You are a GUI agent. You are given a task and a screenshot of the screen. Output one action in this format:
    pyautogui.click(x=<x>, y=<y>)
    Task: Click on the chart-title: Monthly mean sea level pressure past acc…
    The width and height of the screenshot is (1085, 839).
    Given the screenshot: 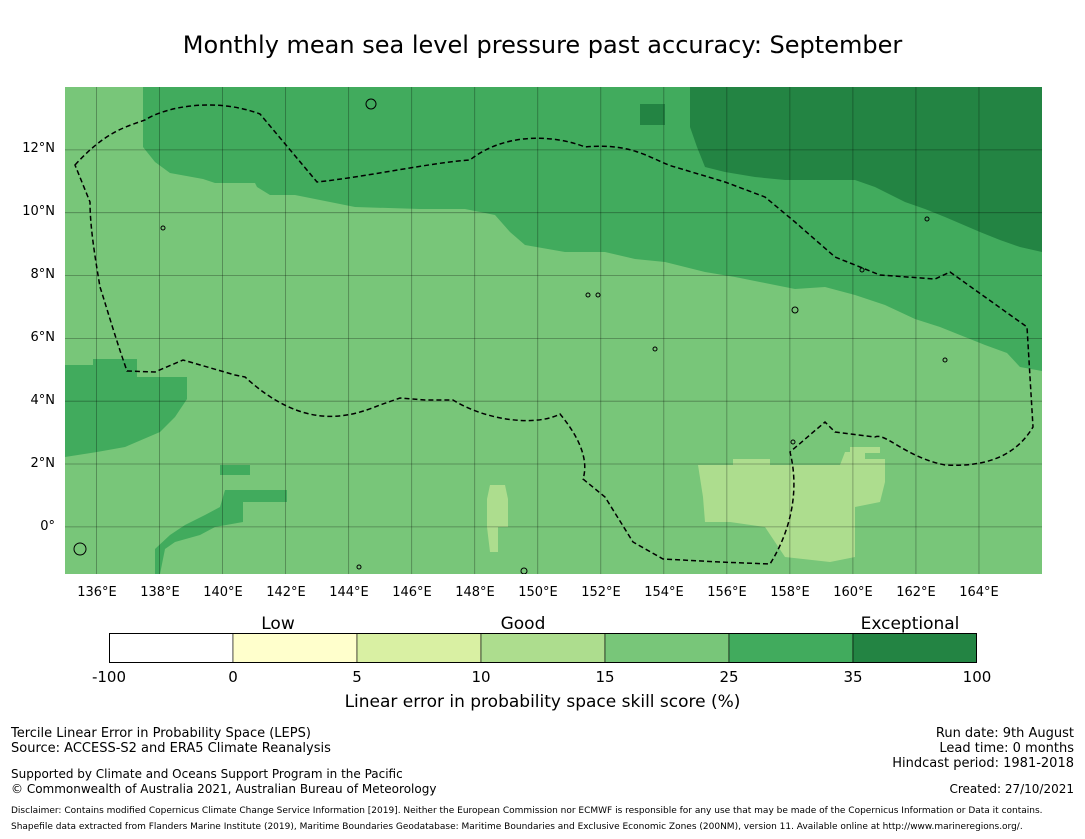 What is the action you would take?
    pyautogui.click(x=542, y=45)
    